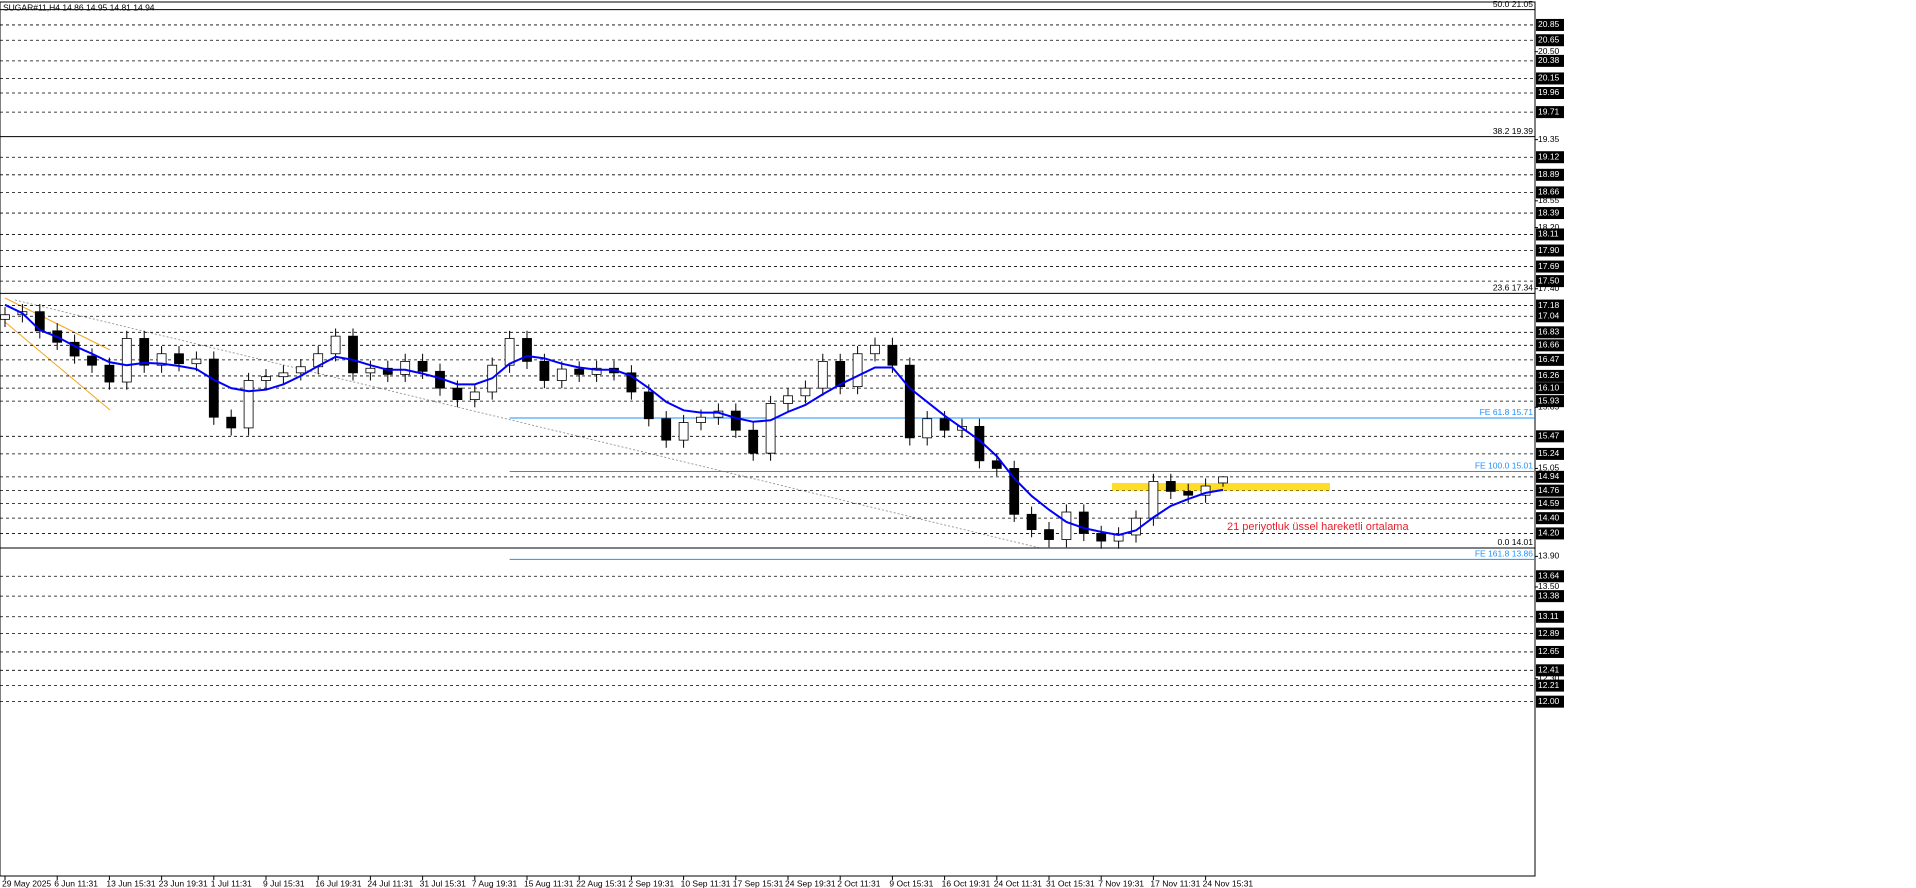 Image resolution: width=1916 pixels, height=888 pixels. Describe the element at coordinates (1549, 407) in the screenshot. I see `y-tick-label: 15.85` at that location.